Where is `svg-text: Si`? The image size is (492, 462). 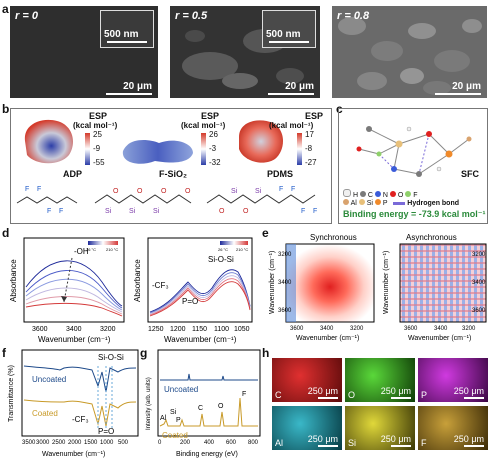 svg-text: Si is located at coordinates (132, 211).